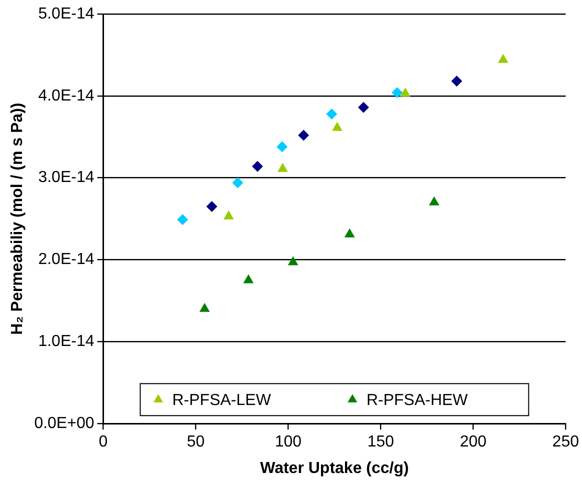 The width and height of the screenshot is (582, 484). I want to click on x-tick-label: 150, so click(380, 442).